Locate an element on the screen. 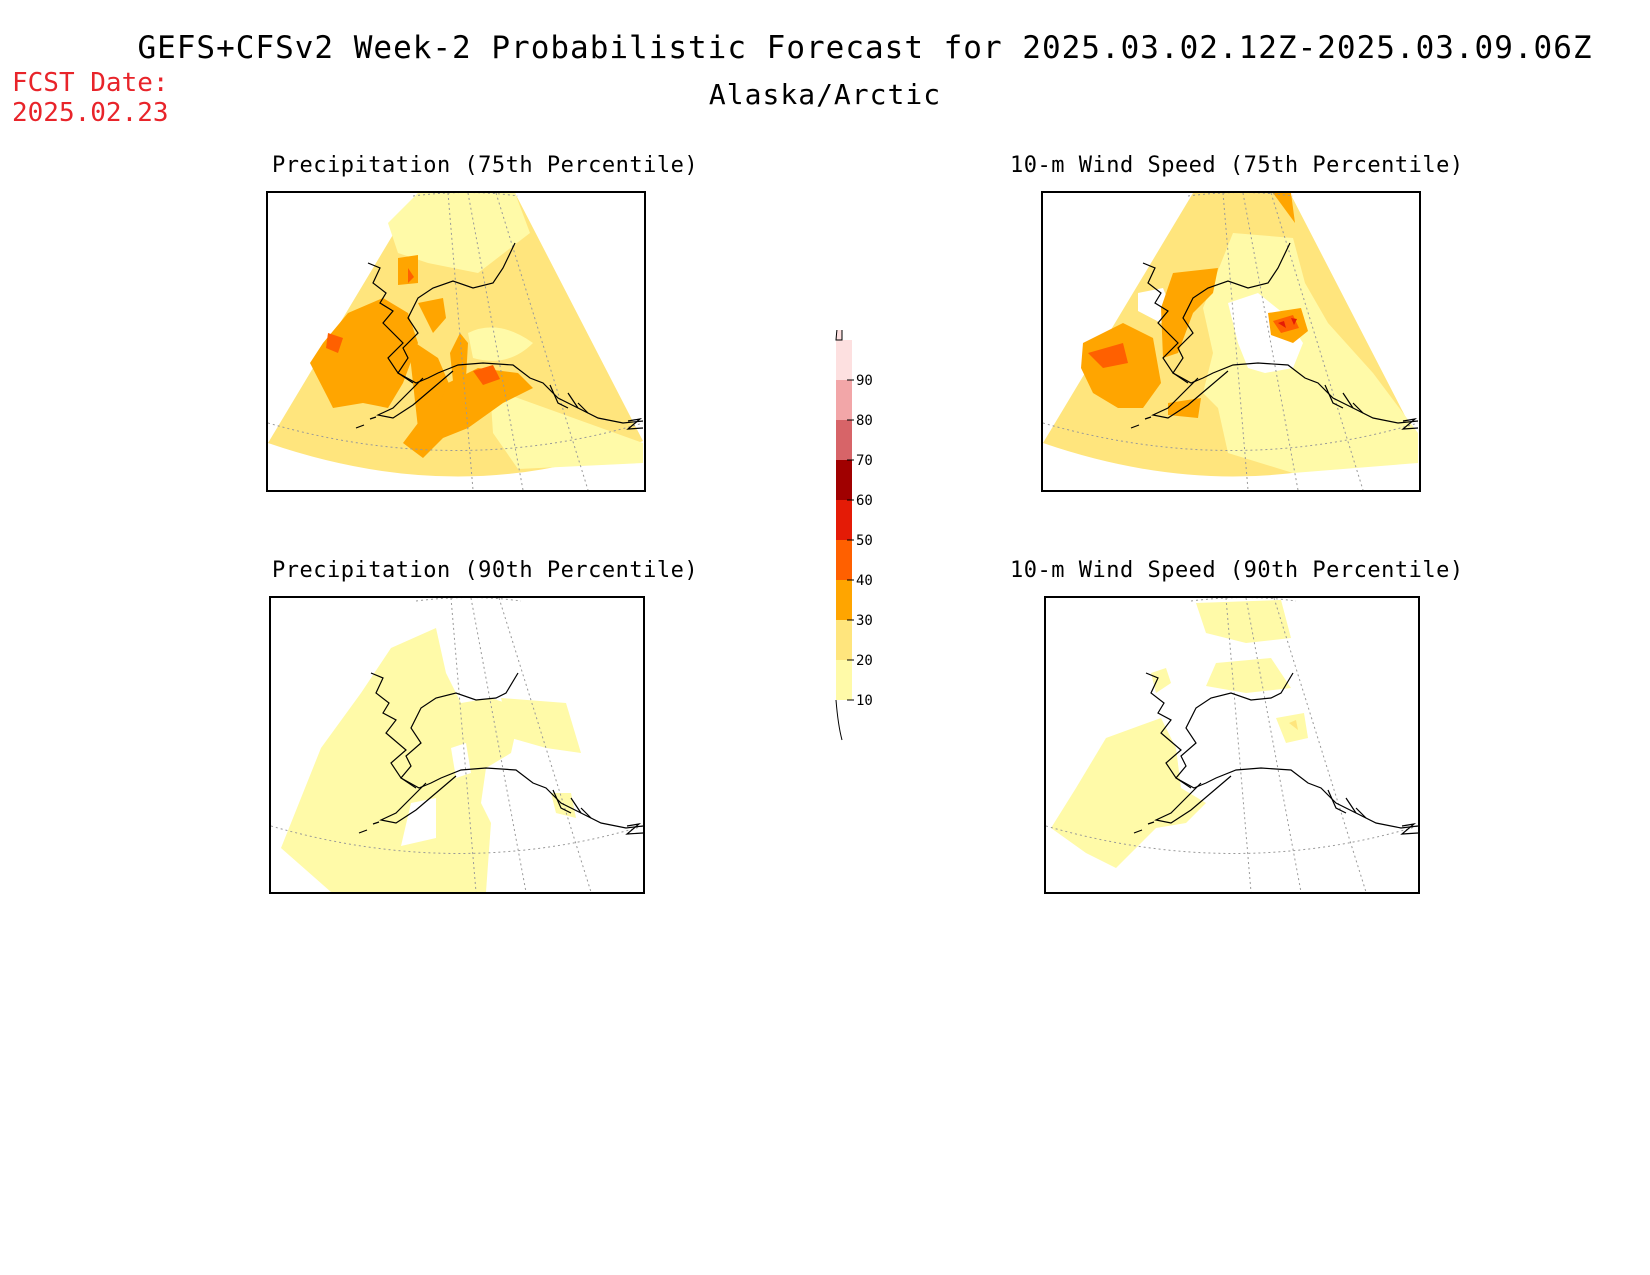  colorbar-label: 20 is located at coordinates (864, 661).